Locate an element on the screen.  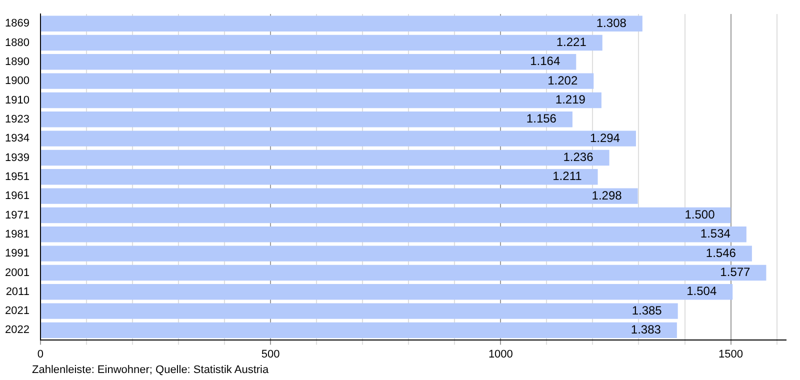
data-label: 1.294 is located at coordinates (605, 137).